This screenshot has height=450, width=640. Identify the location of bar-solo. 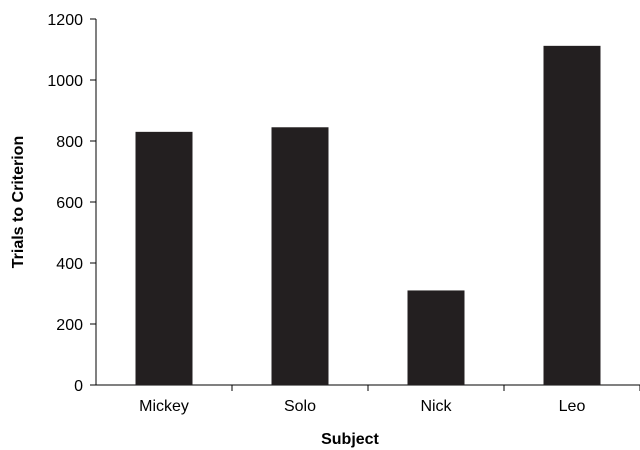
(300, 256).